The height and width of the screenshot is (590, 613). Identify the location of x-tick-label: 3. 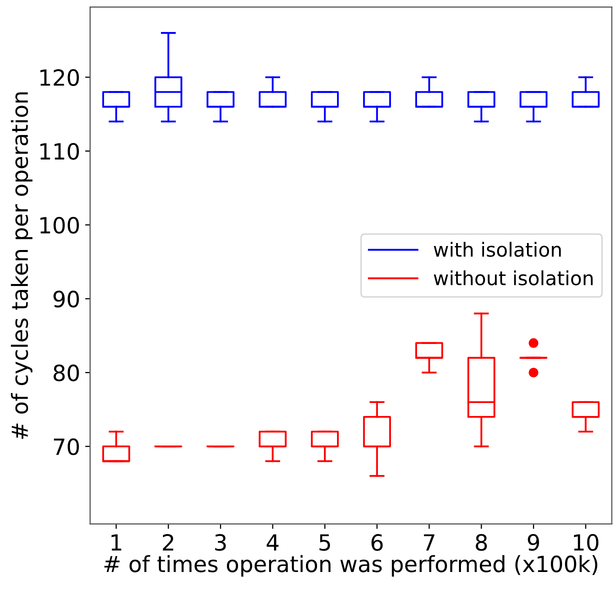
(220, 542).